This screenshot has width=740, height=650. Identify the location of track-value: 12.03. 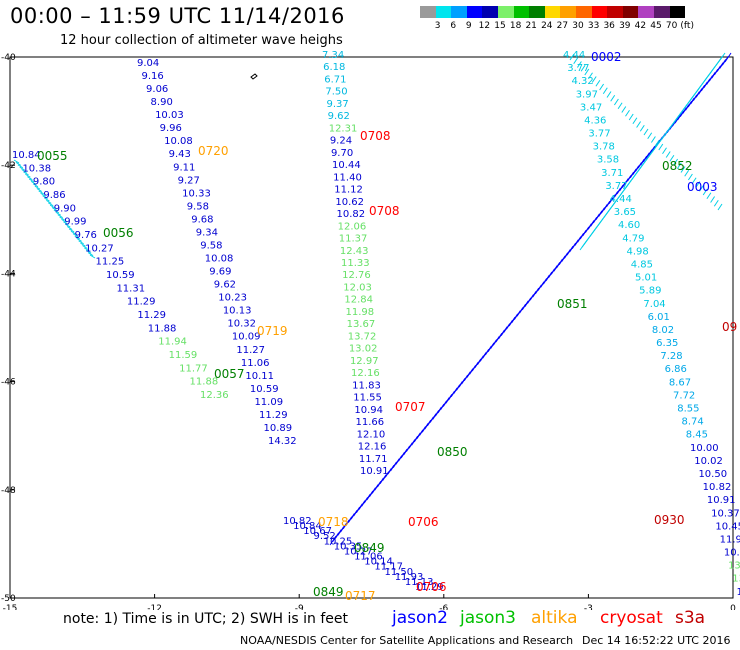
(357, 287).